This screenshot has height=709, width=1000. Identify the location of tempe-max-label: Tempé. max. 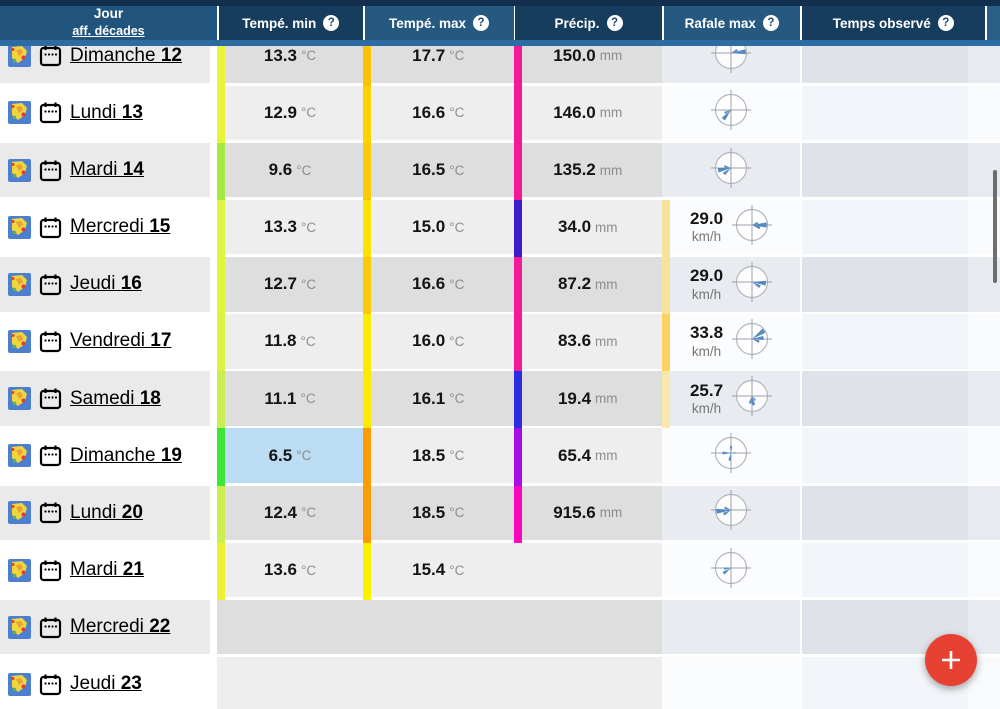
(427, 23).